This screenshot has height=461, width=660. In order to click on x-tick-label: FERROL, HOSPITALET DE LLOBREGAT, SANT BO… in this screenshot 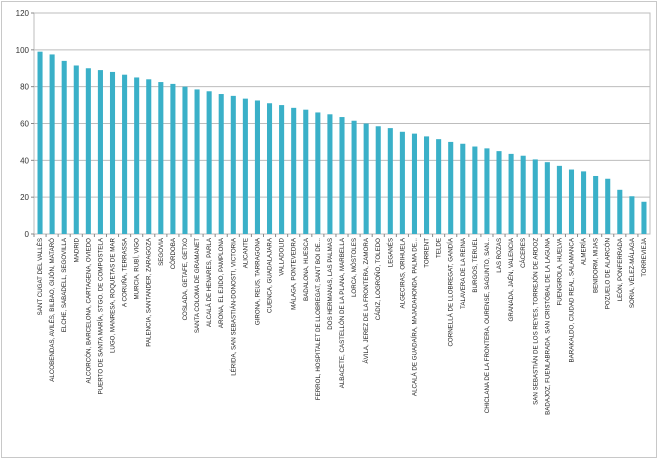, I will do `click(318, 319)`.